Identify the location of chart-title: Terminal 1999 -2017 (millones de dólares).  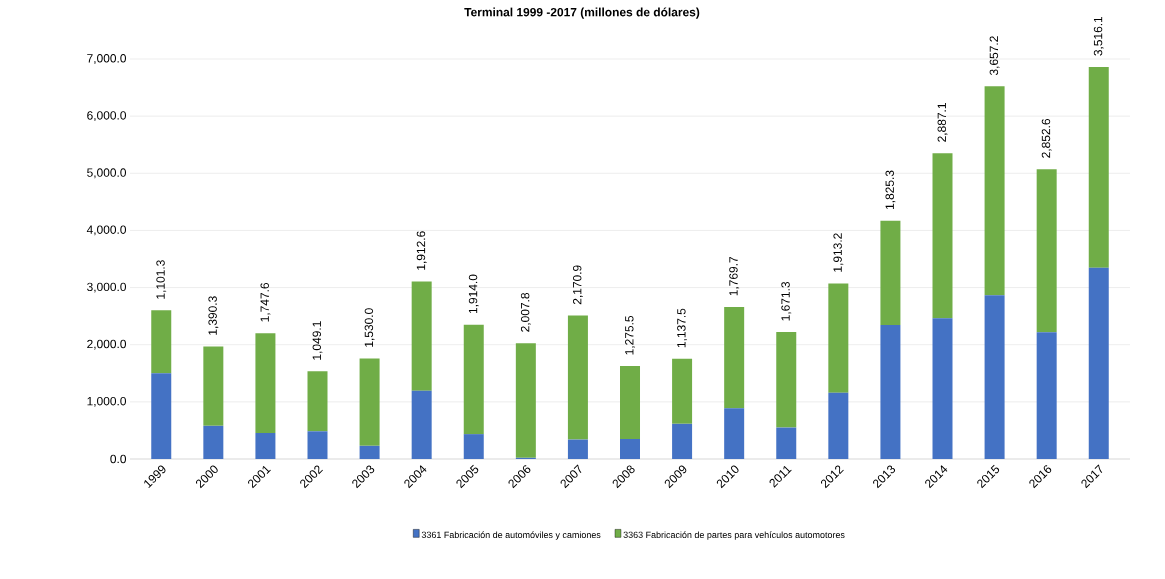
(582, 13).